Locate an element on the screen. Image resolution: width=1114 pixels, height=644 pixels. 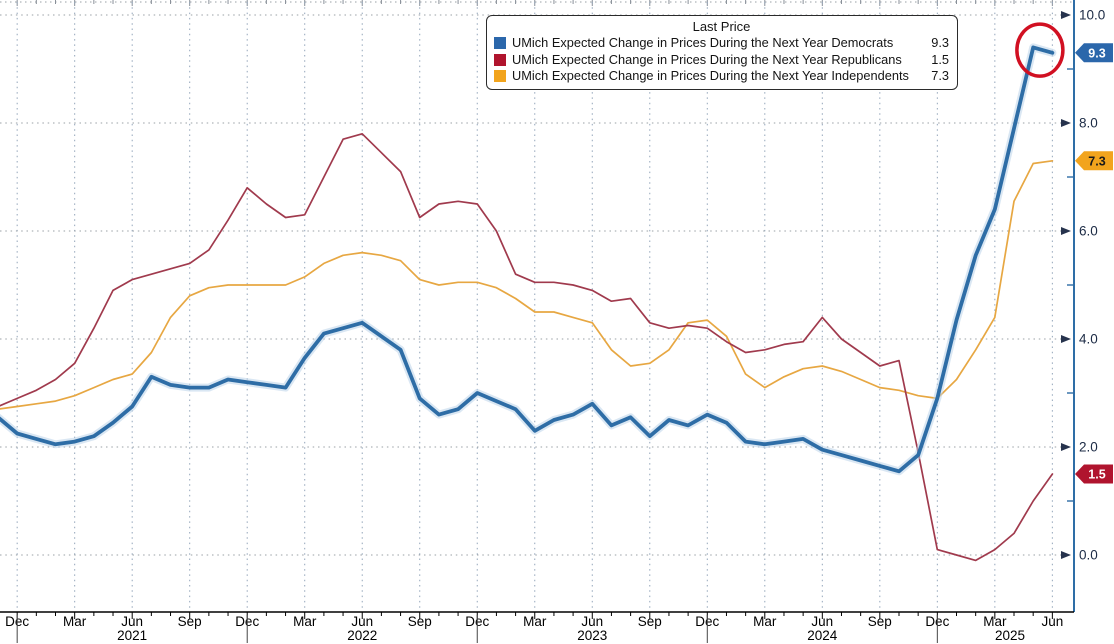
legend-value-independents: 7.3 is located at coordinates (940, 75).